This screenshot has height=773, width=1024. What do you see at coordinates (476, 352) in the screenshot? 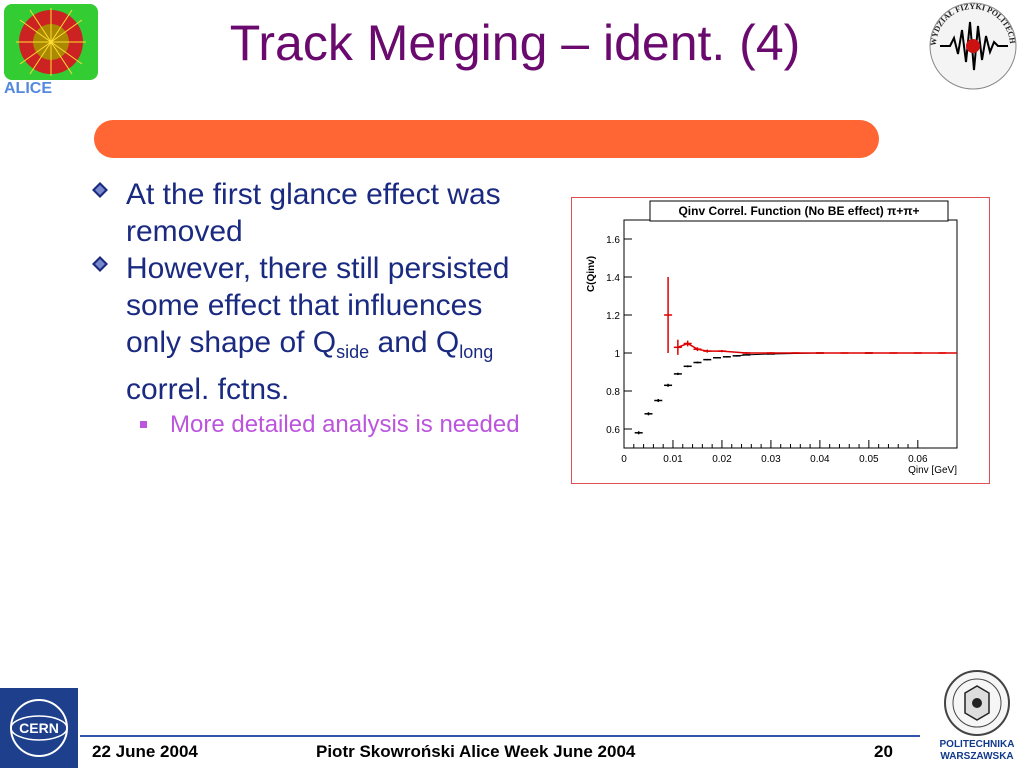
I see `subscript-long: long` at bounding box center [476, 352].